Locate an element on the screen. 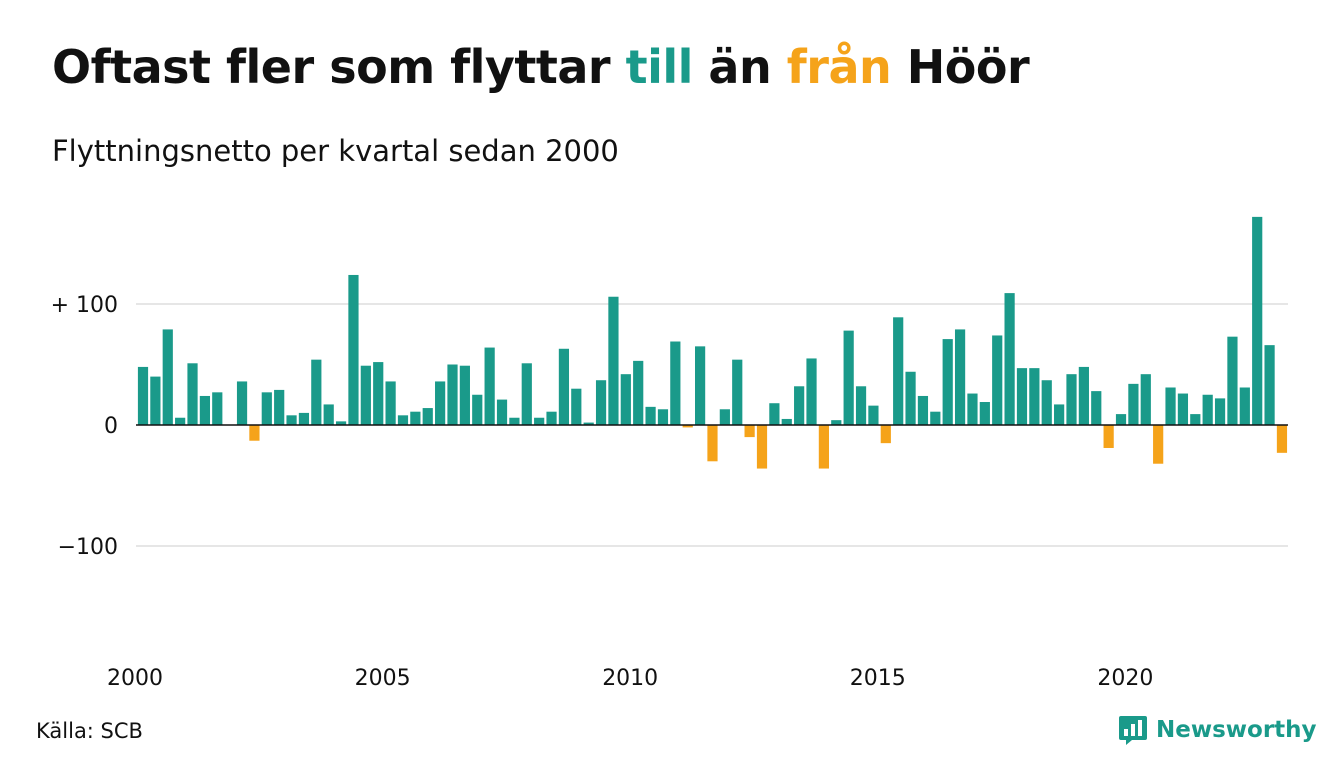 The height and width of the screenshot is (780, 1340). bar-2013-k3 is located at coordinates (811, 391).